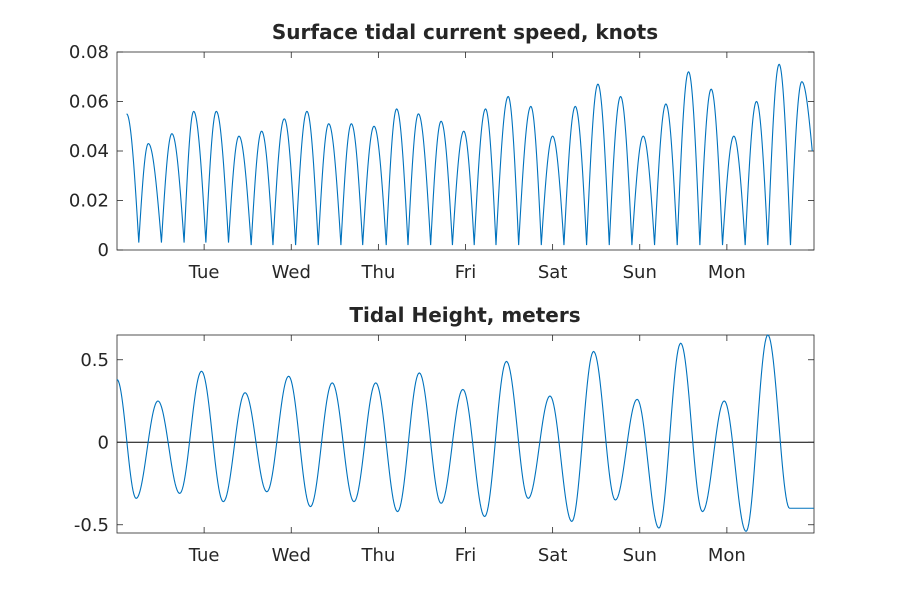 The image size is (900, 600). Describe the element at coordinates (291, 555) in the screenshot. I see `tidal-height-xtick-label: Wed` at that location.